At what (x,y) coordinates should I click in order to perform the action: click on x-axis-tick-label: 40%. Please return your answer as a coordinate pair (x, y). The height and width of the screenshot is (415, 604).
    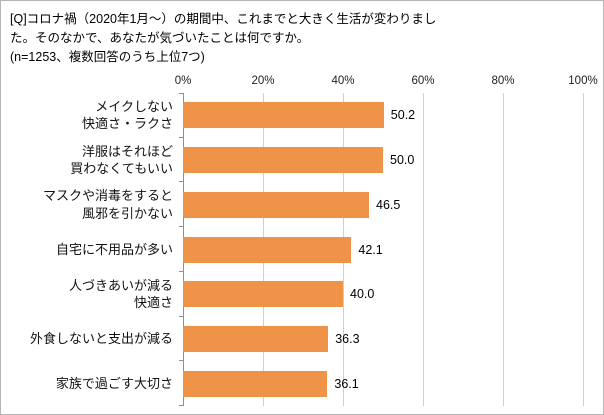
    Looking at the image, I should click on (343, 81).